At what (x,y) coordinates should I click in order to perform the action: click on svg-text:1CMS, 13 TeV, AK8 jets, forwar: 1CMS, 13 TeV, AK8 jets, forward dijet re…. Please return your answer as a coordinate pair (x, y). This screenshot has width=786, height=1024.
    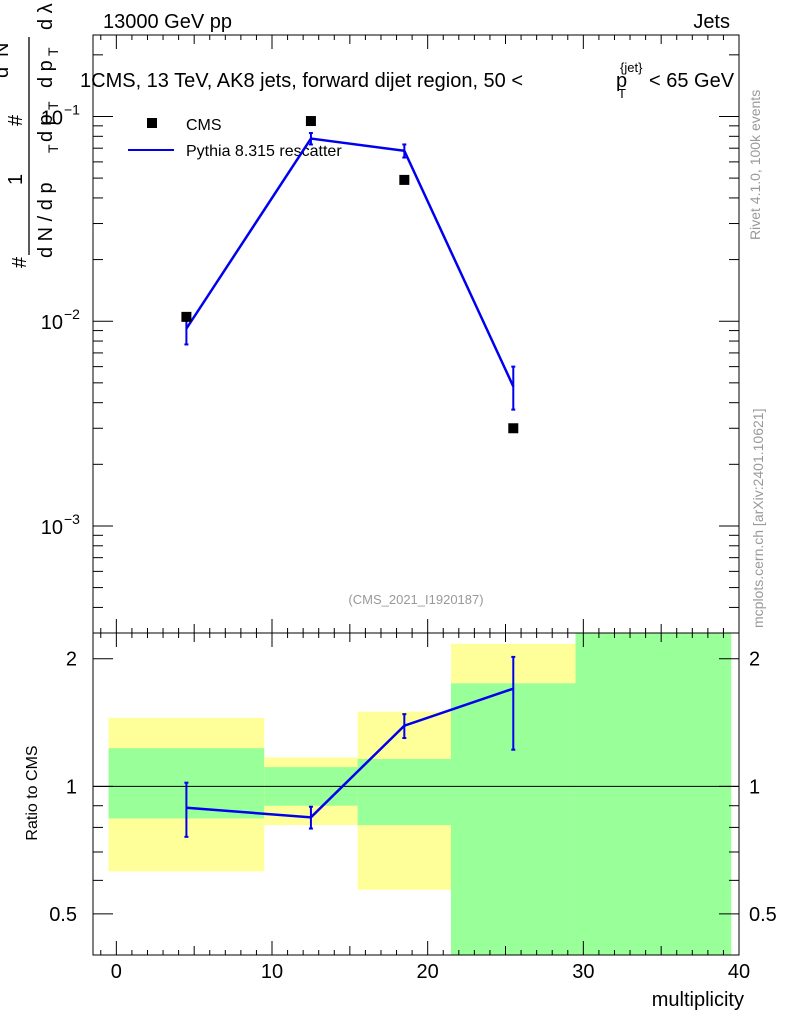
    Looking at the image, I should click on (301, 81).